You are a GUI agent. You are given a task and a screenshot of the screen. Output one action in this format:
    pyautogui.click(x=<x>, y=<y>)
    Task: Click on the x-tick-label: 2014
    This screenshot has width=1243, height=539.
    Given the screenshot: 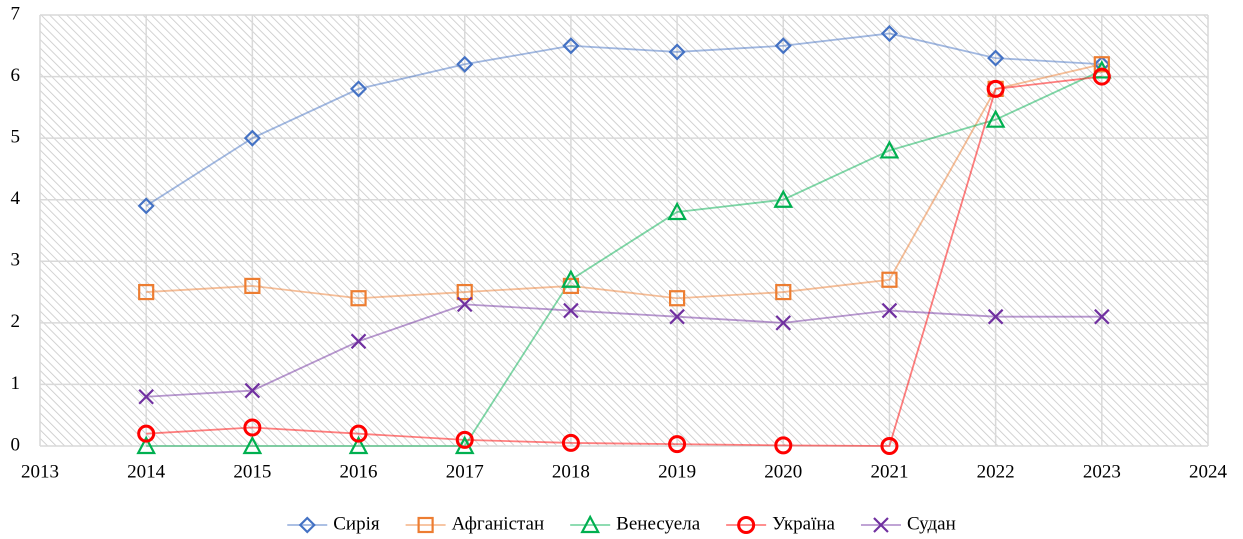 What is the action you would take?
    pyautogui.click(x=146, y=471)
    